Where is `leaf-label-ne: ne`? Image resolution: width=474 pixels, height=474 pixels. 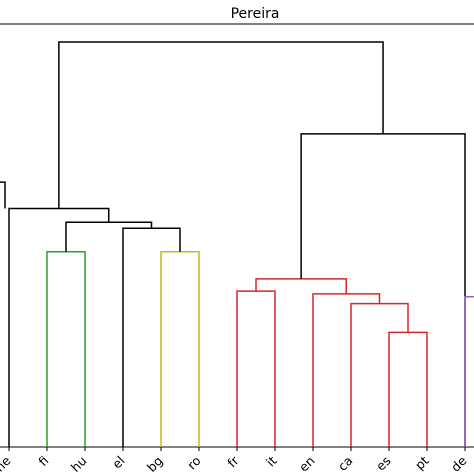
leaf-label-ne: ne is located at coordinates (7, 463).